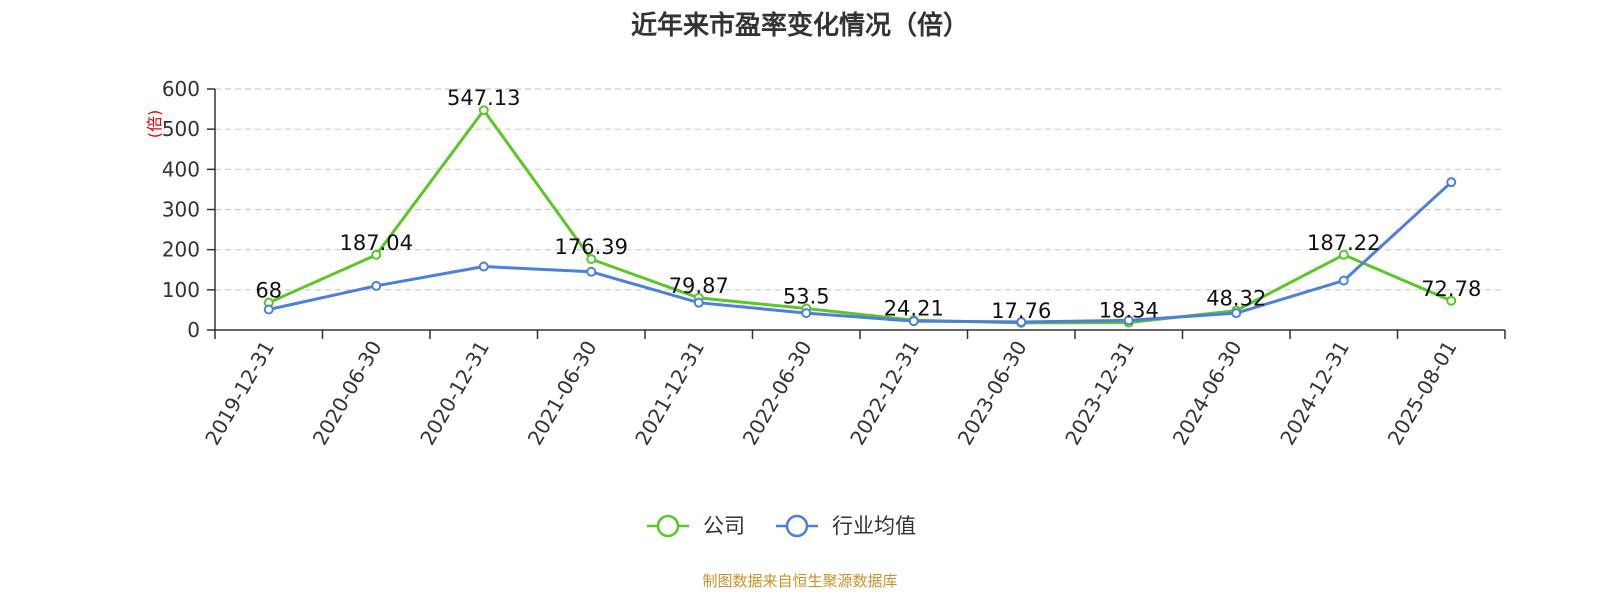 This screenshot has height=600, width=1600. Describe the element at coordinates (874, 526) in the screenshot. I see `legend-label: 行业均值` at that location.